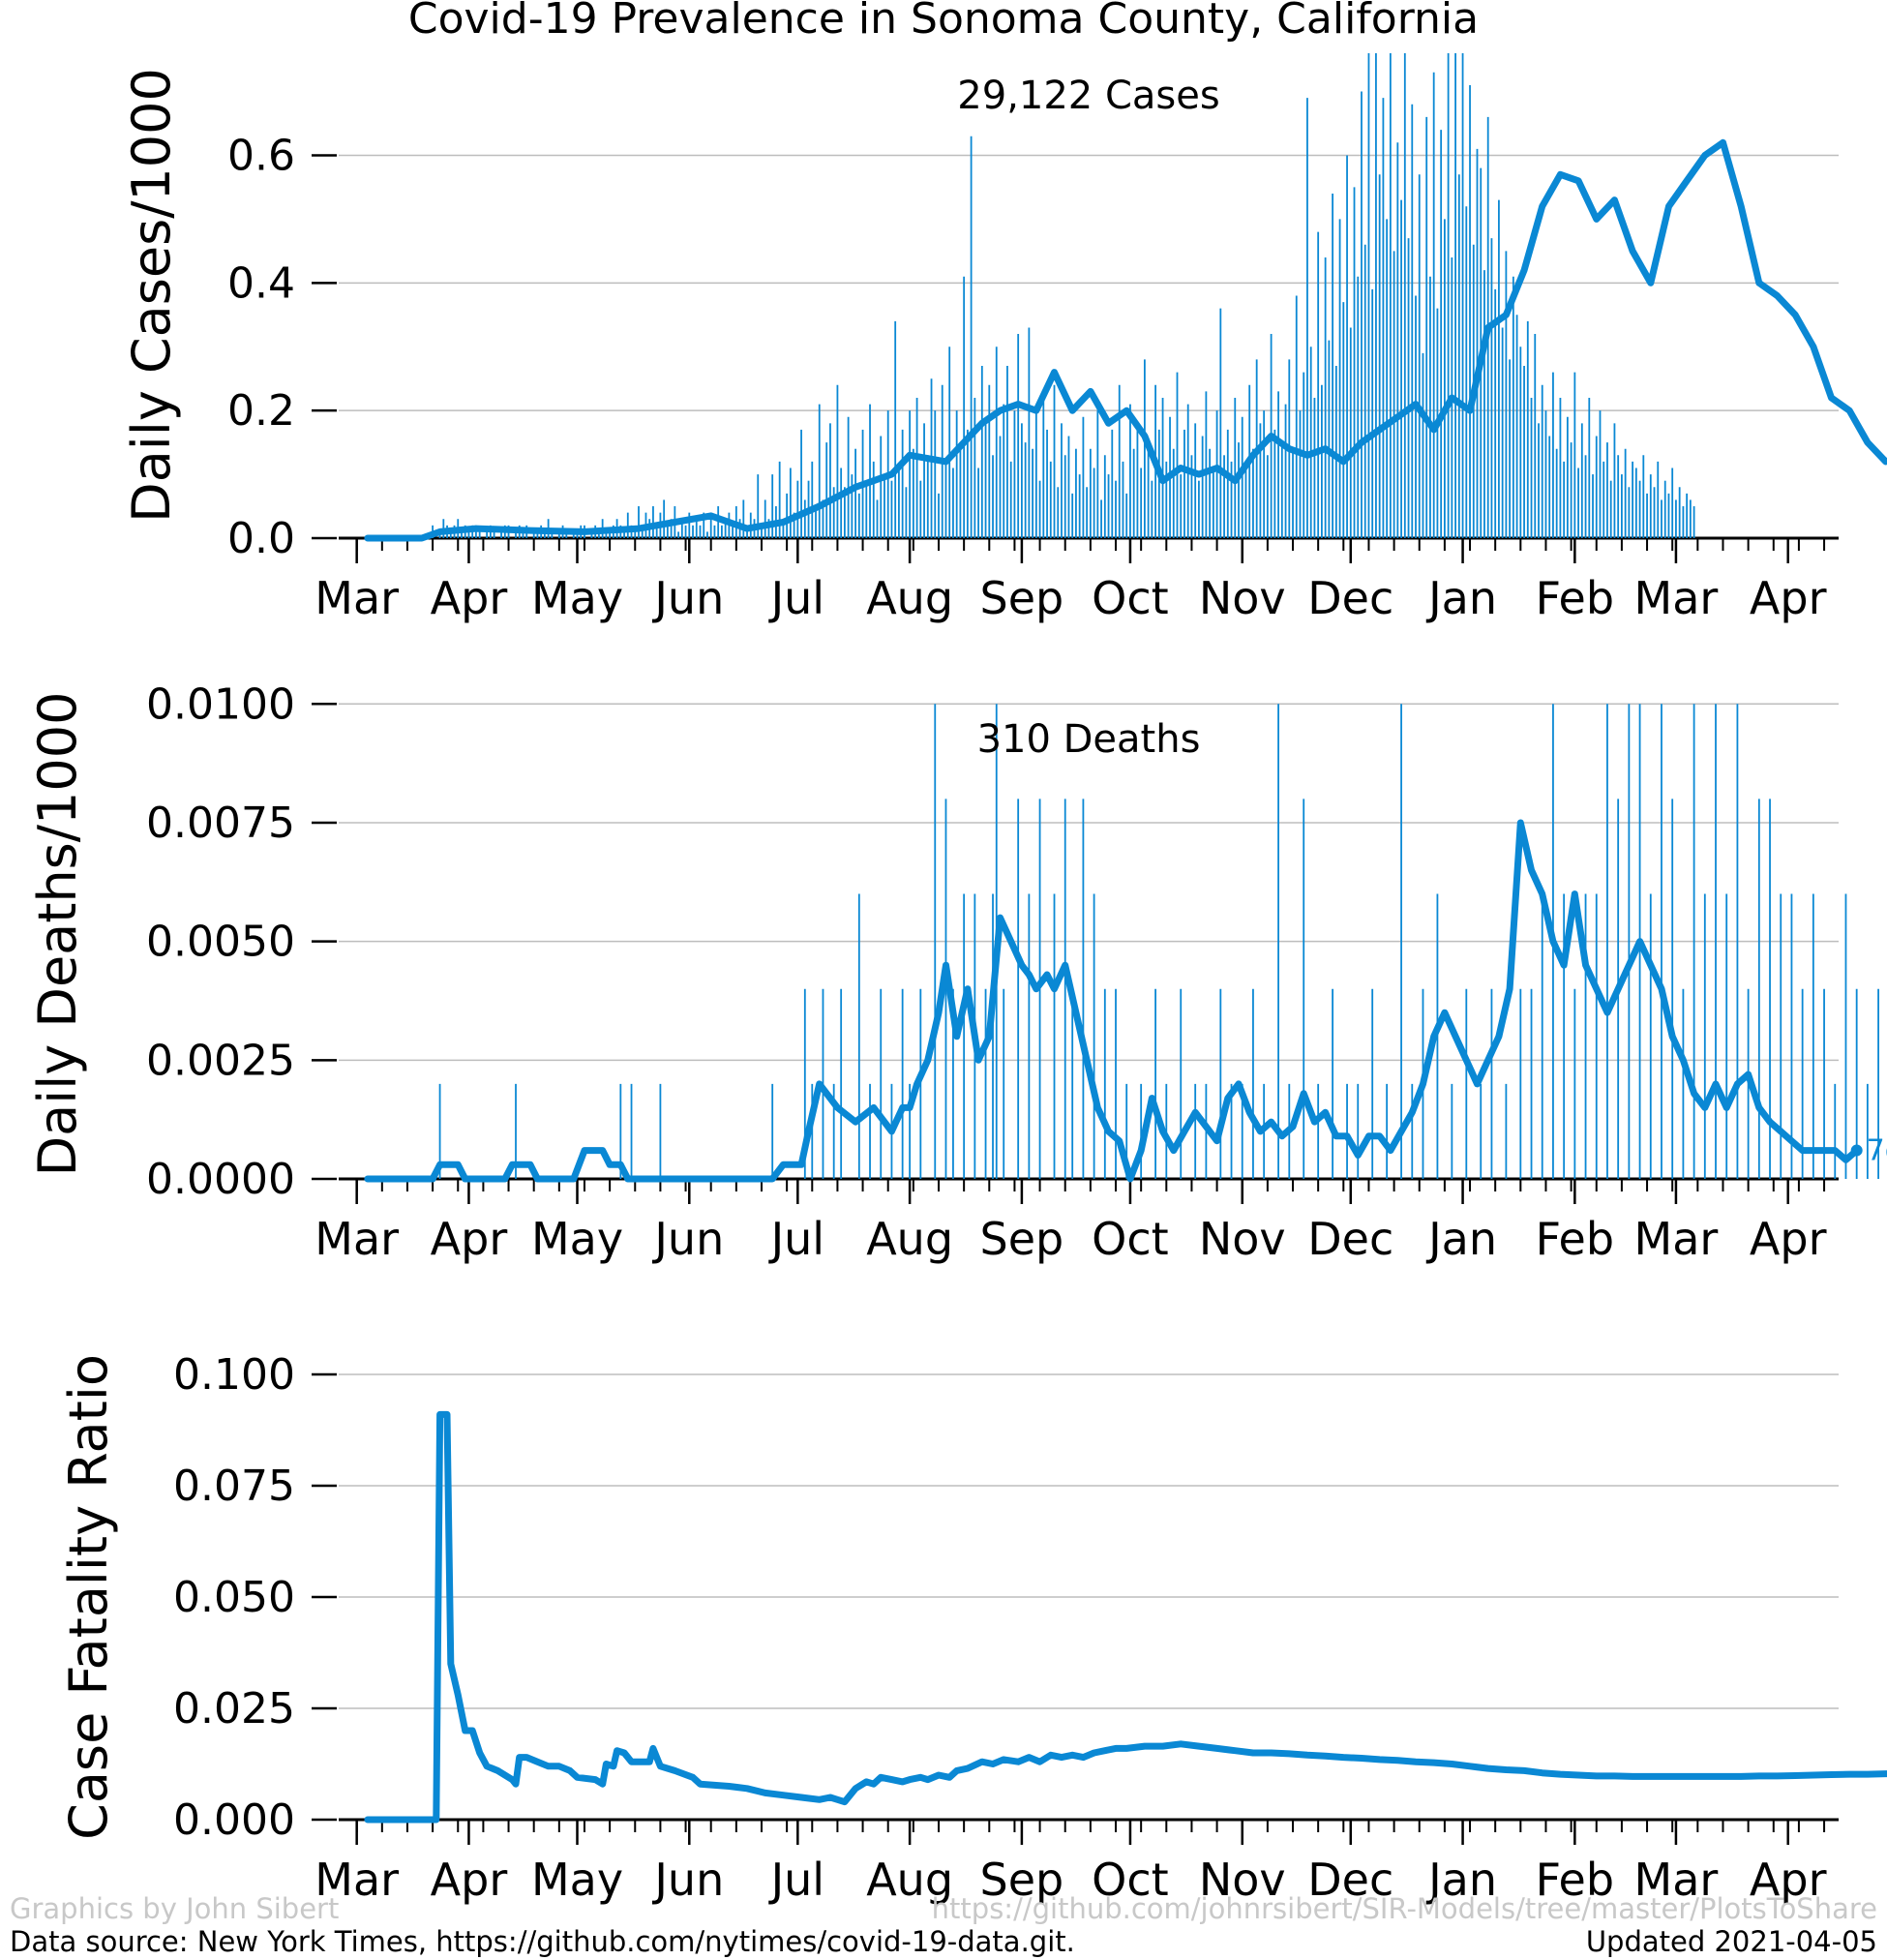 Image resolution: width=1887 pixels, height=1960 pixels. Describe the element at coordinates (1112, 1001) in the screenshot. I see `series-line` at that location.